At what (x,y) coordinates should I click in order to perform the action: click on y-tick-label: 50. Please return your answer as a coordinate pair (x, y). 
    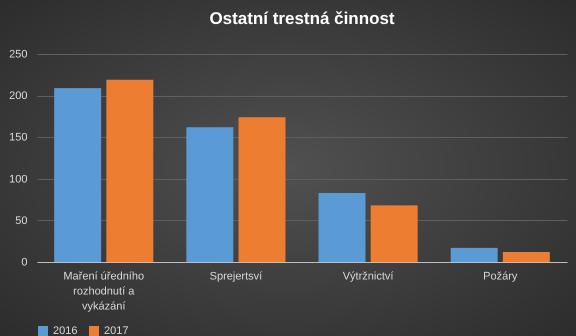
    Looking at the image, I should click on (21, 220).